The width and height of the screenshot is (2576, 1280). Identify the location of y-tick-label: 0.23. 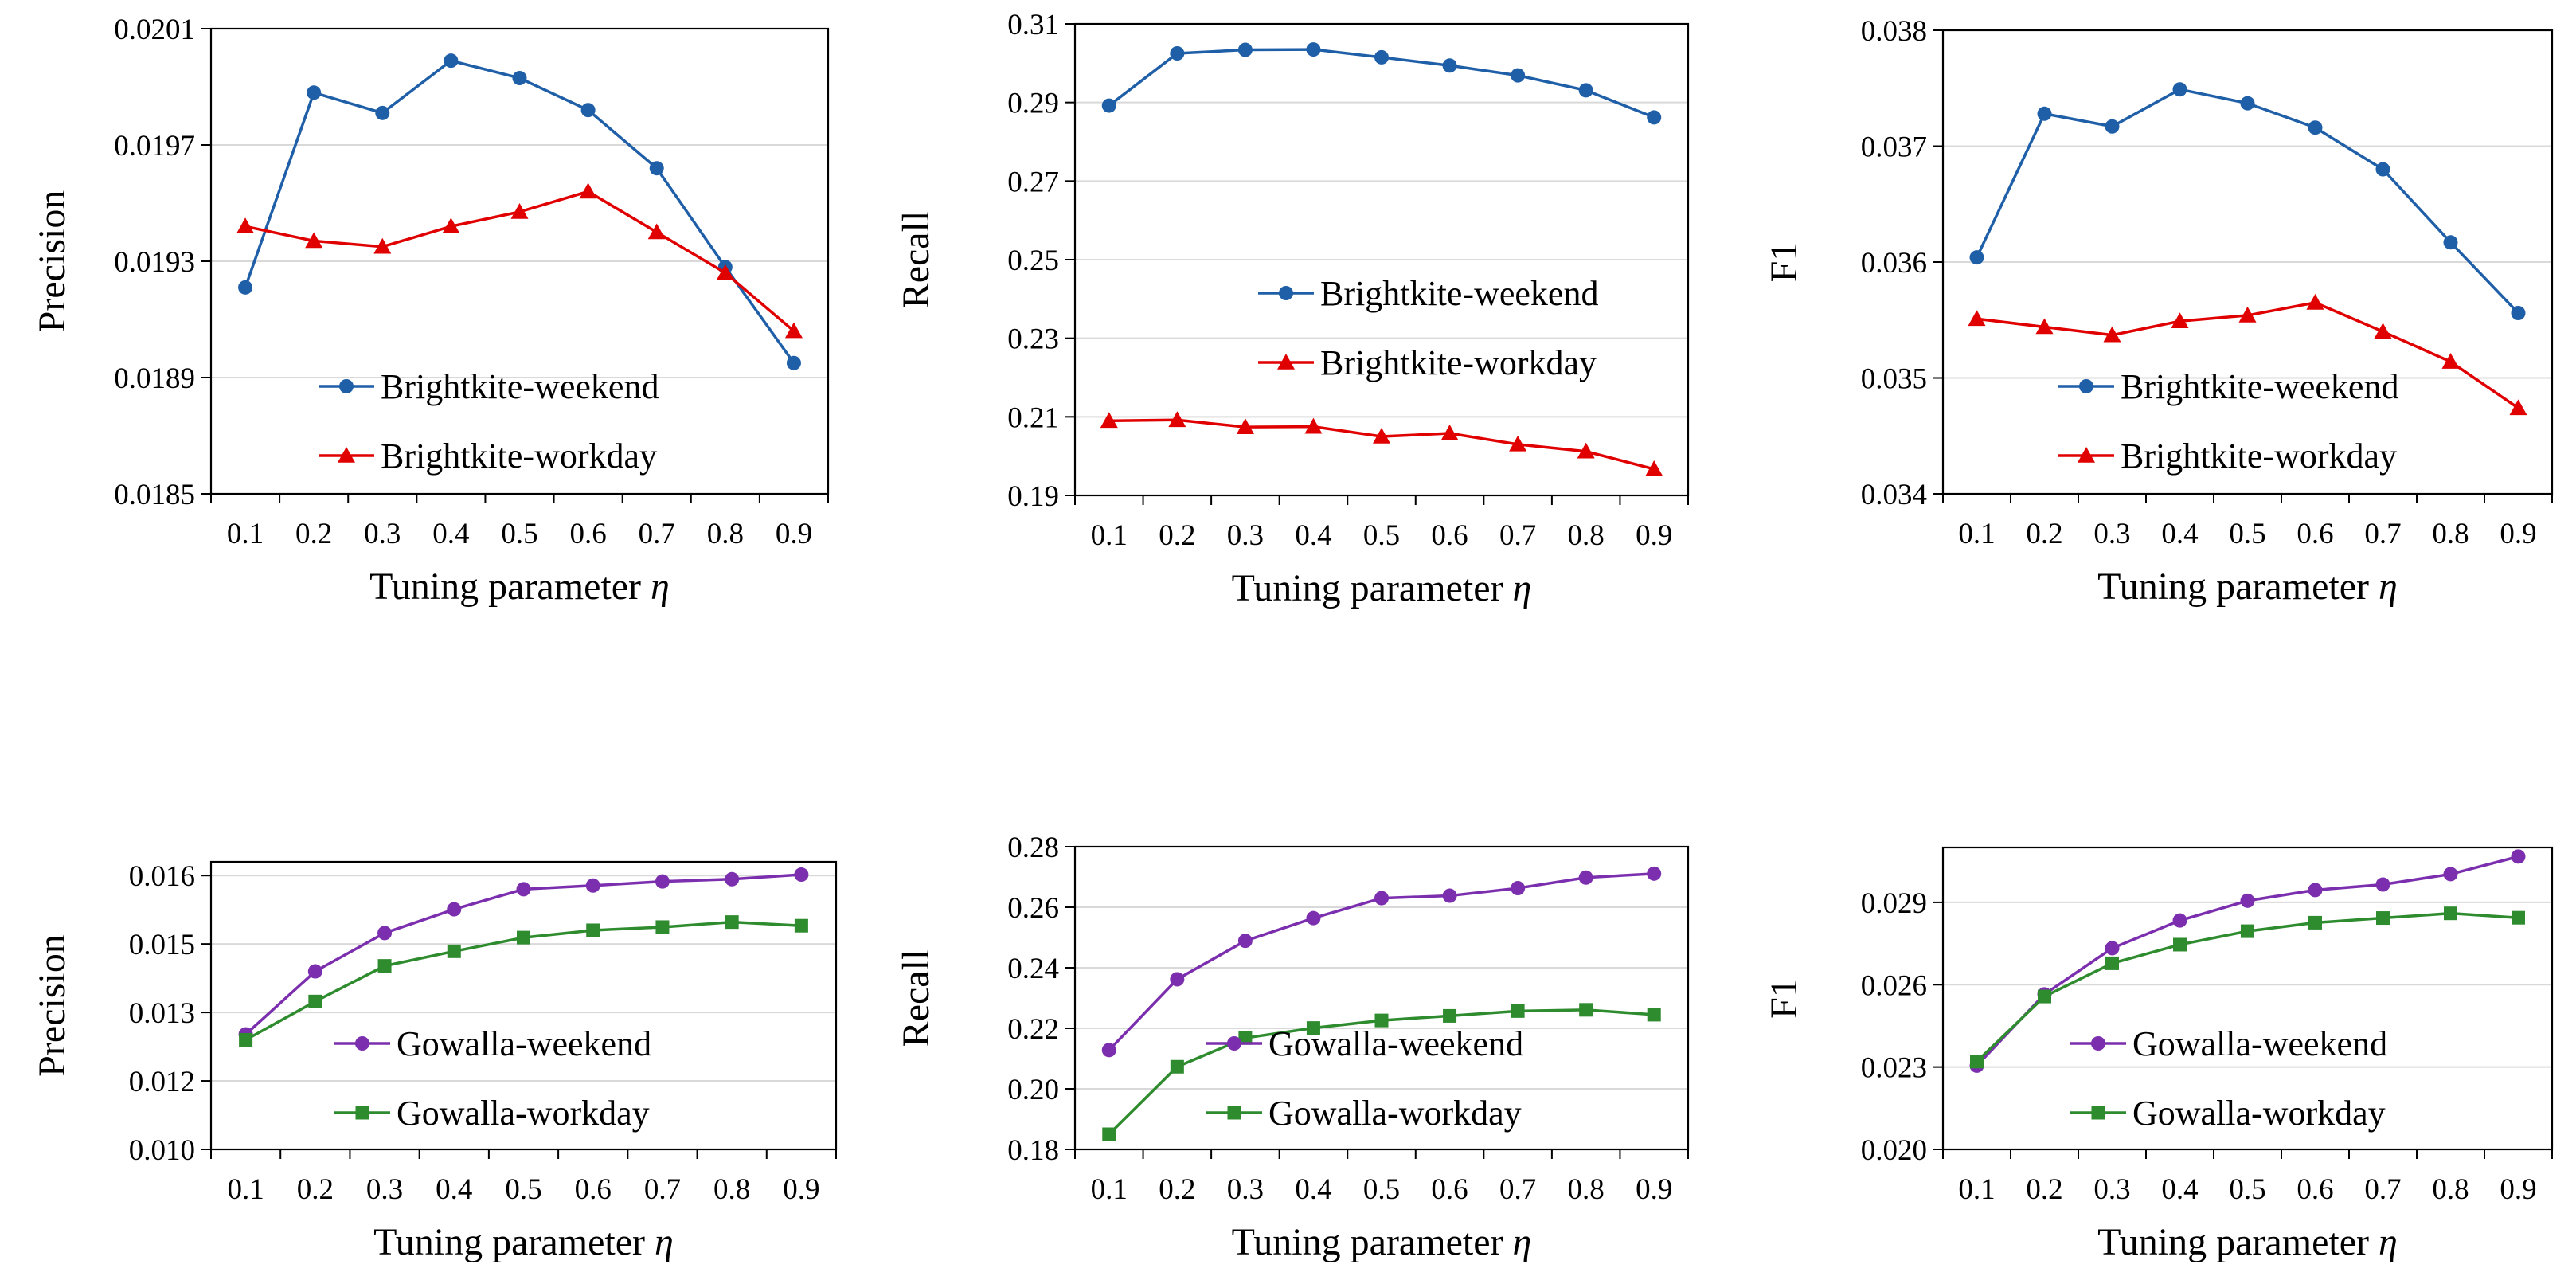
(1033, 339).